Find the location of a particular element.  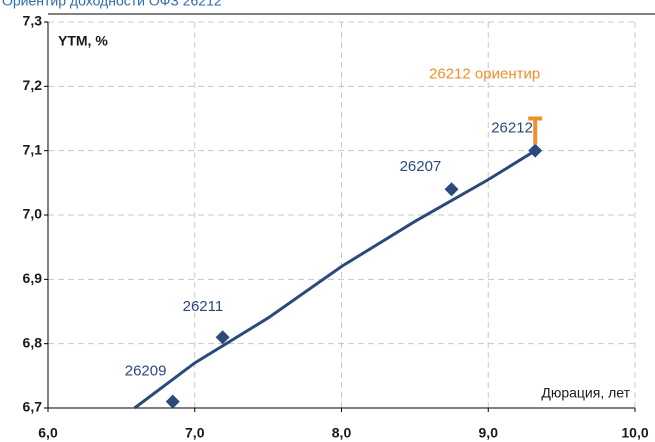

y-tick-label: 6,9 is located at coordinates (33, 278).